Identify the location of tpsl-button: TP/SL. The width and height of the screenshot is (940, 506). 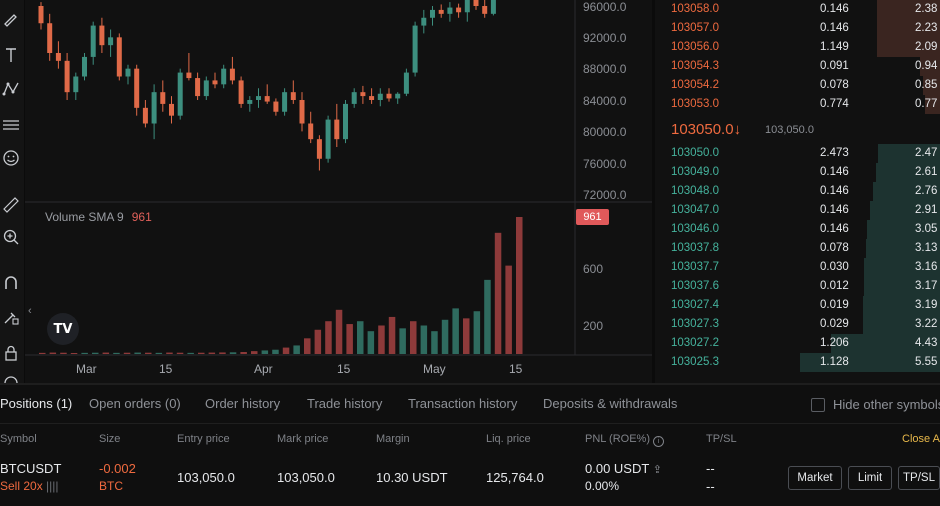
(919, 478).